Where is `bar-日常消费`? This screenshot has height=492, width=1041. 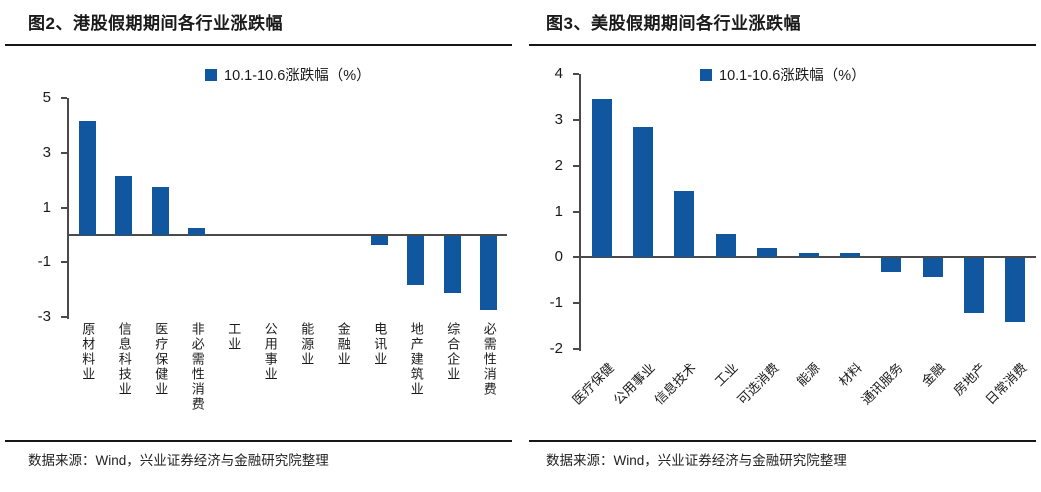 bar-日常消费 is located at coordinates (1015, 290).